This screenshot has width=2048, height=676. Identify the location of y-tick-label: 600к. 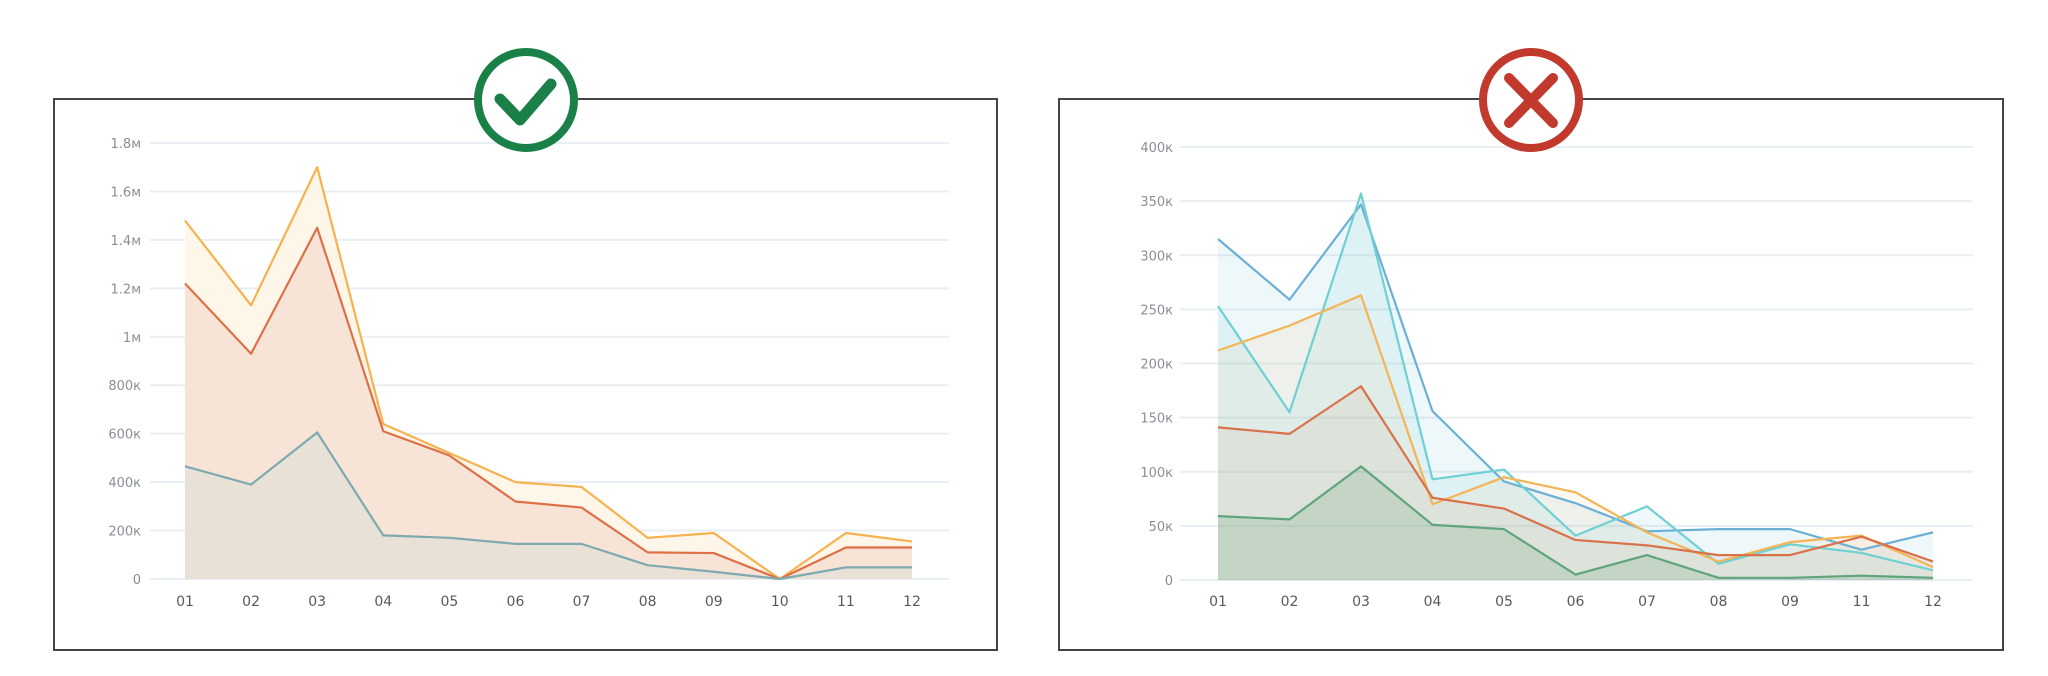
(124, 435).